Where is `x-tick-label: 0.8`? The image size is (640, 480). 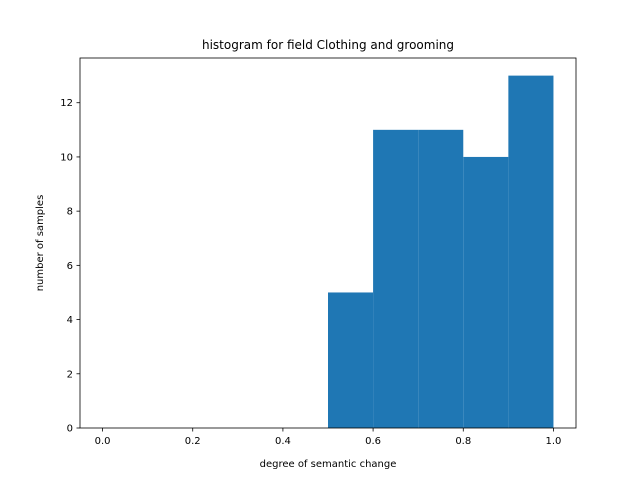 x-tick-label: 0.8 is located at coordinates (463, 441).